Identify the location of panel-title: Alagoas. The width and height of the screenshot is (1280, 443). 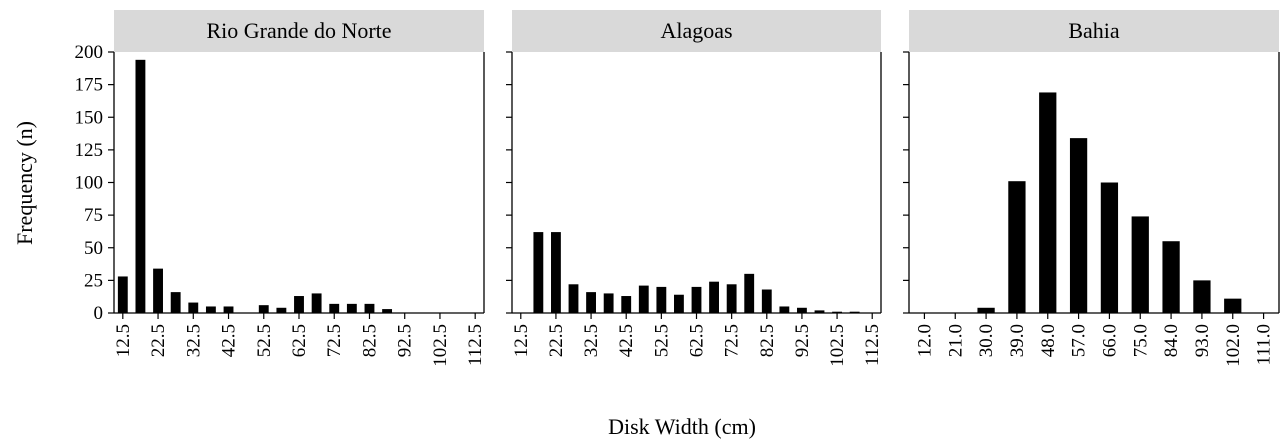
(696, 30).